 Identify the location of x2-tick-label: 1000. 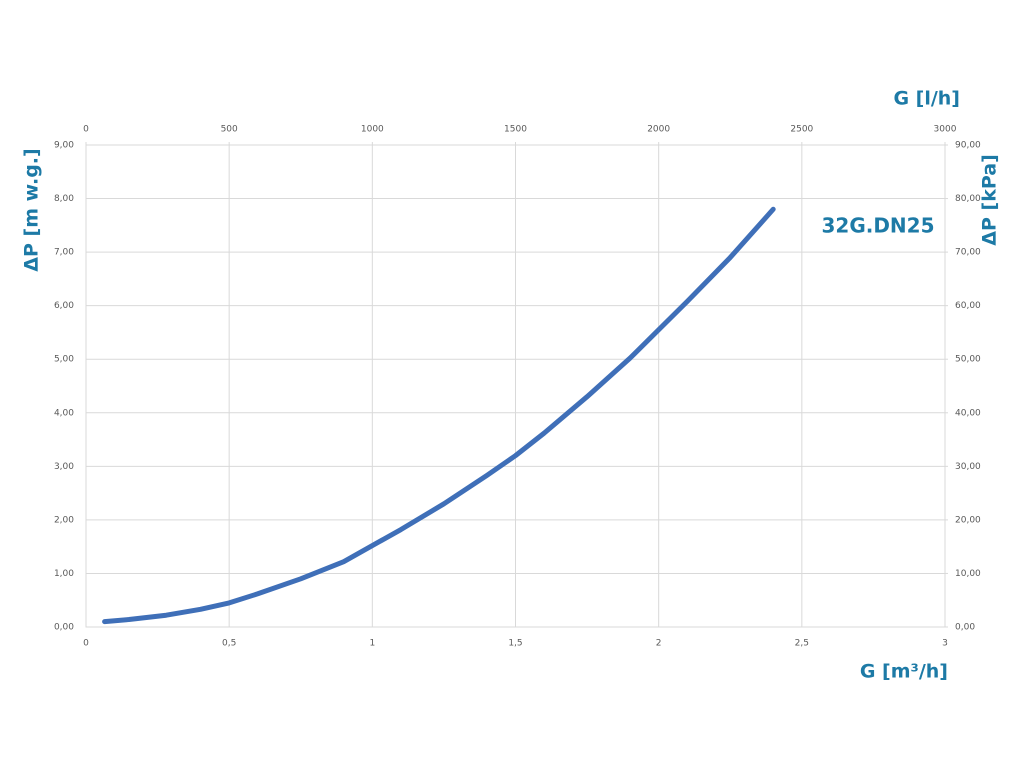
(372, 130).